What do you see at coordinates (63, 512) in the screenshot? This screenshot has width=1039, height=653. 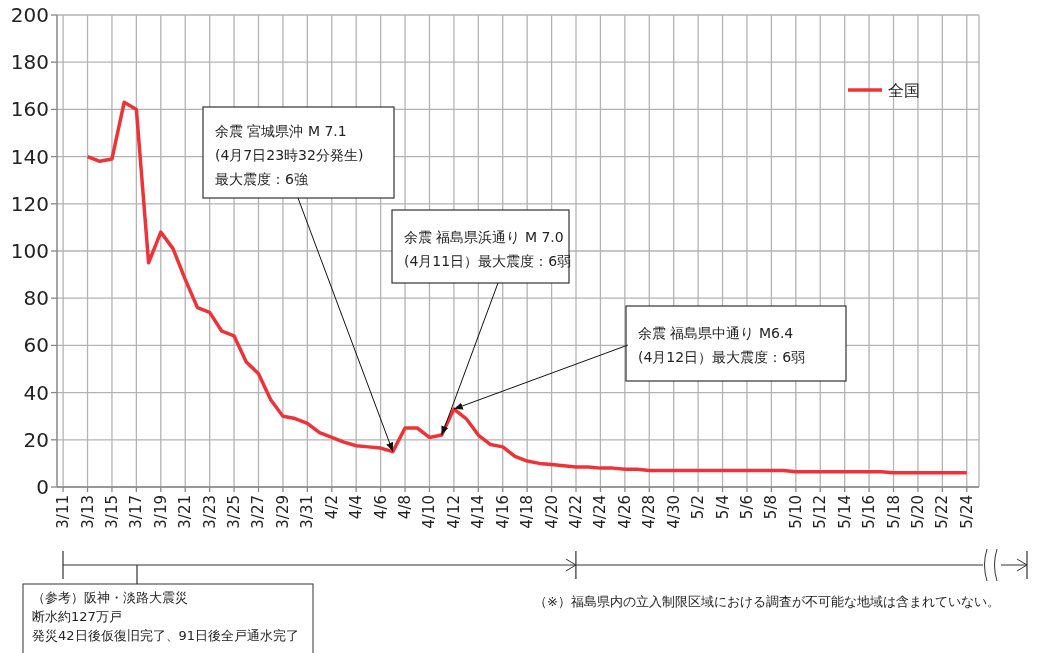 I see `x-tick-label: 3/11` at bounding box center [63, 512].